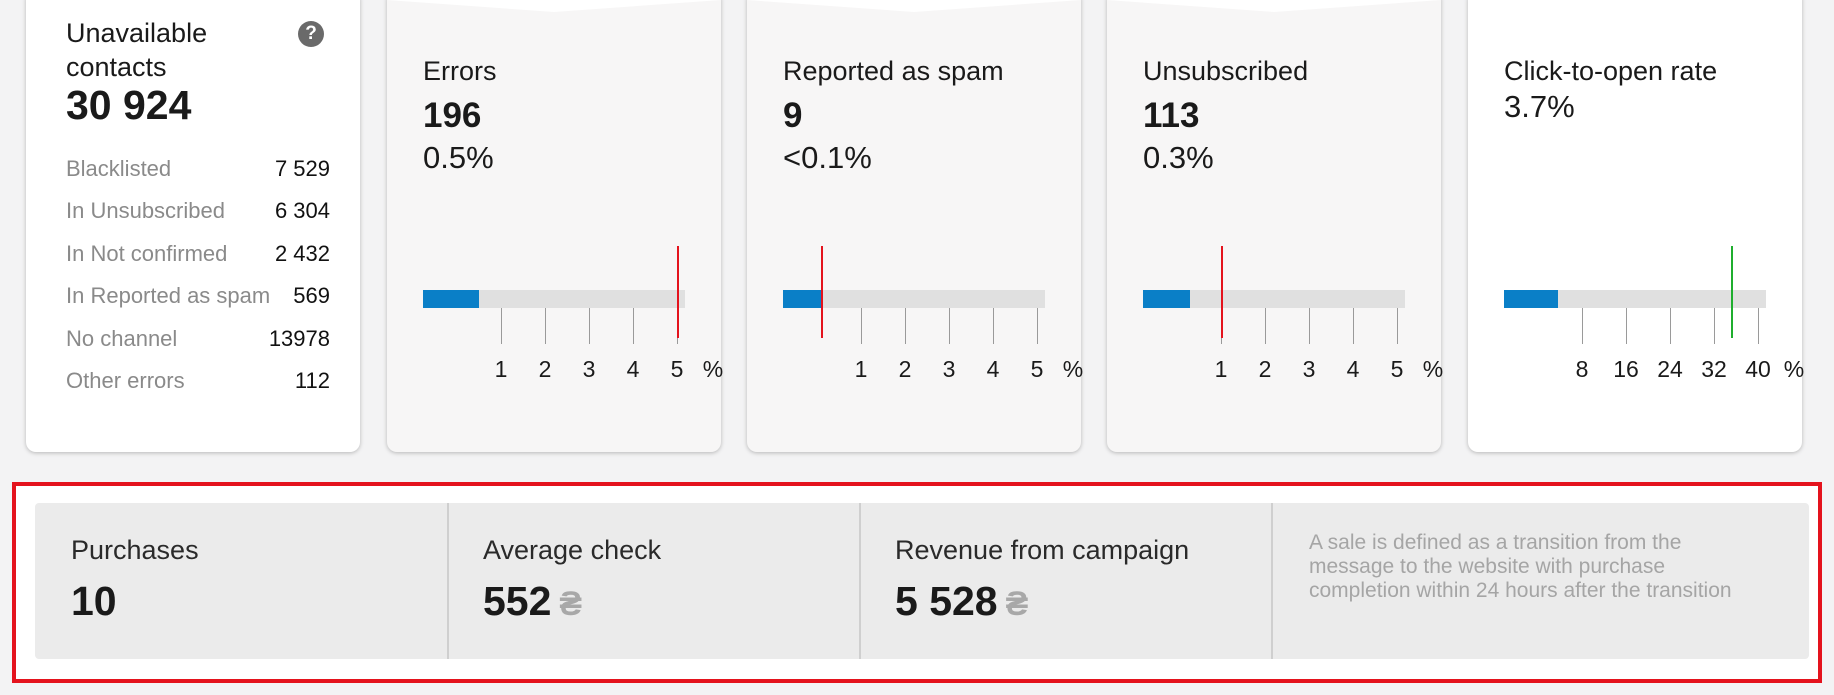  What do you see at coordinates (458, 157) in the screenshot?
I see `metric-percent: 0.5%` at bounding box center [458, 157].